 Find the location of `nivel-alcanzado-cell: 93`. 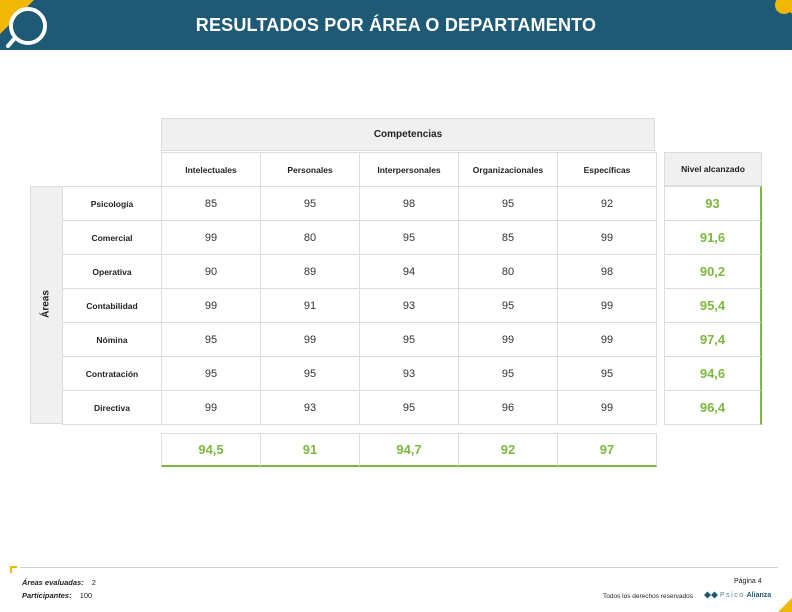

nivel-alcanzado-cell: 93 is located at coordinates (713, 203).